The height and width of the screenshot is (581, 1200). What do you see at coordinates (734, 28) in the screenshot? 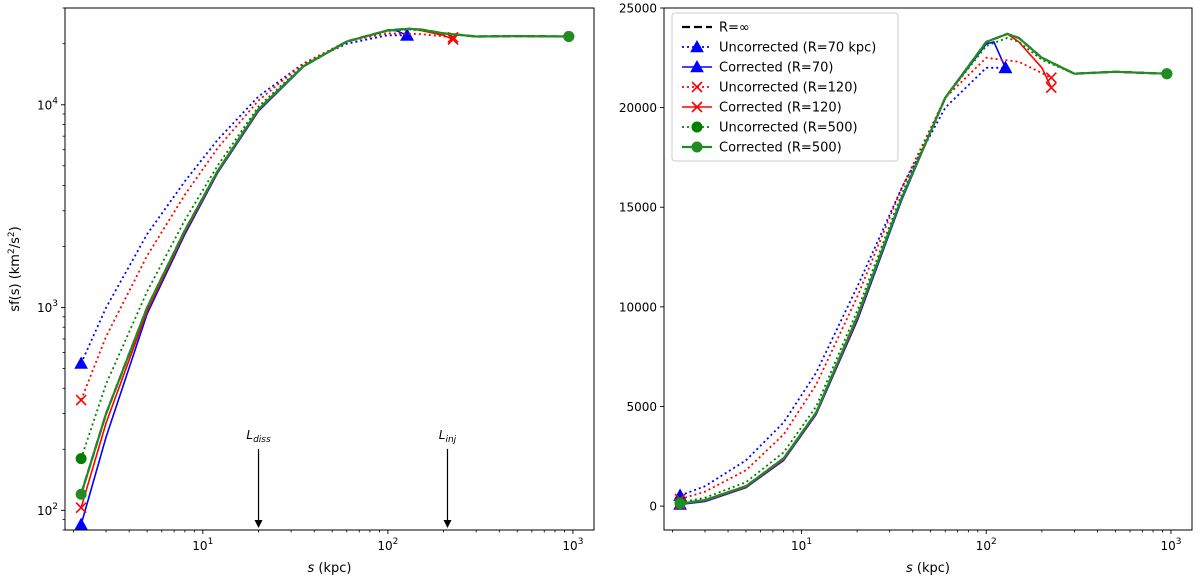
I see `legend-label: R=∞` at bounding box center [734, 28].